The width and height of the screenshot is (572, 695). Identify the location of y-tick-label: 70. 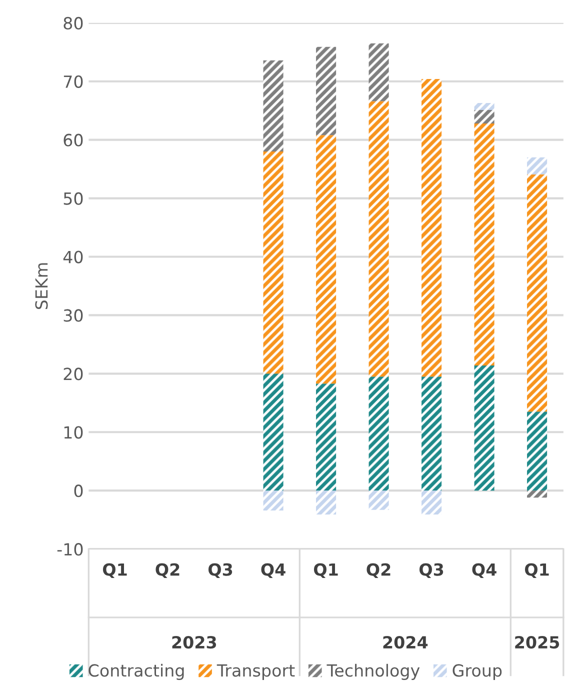
(73, 81).